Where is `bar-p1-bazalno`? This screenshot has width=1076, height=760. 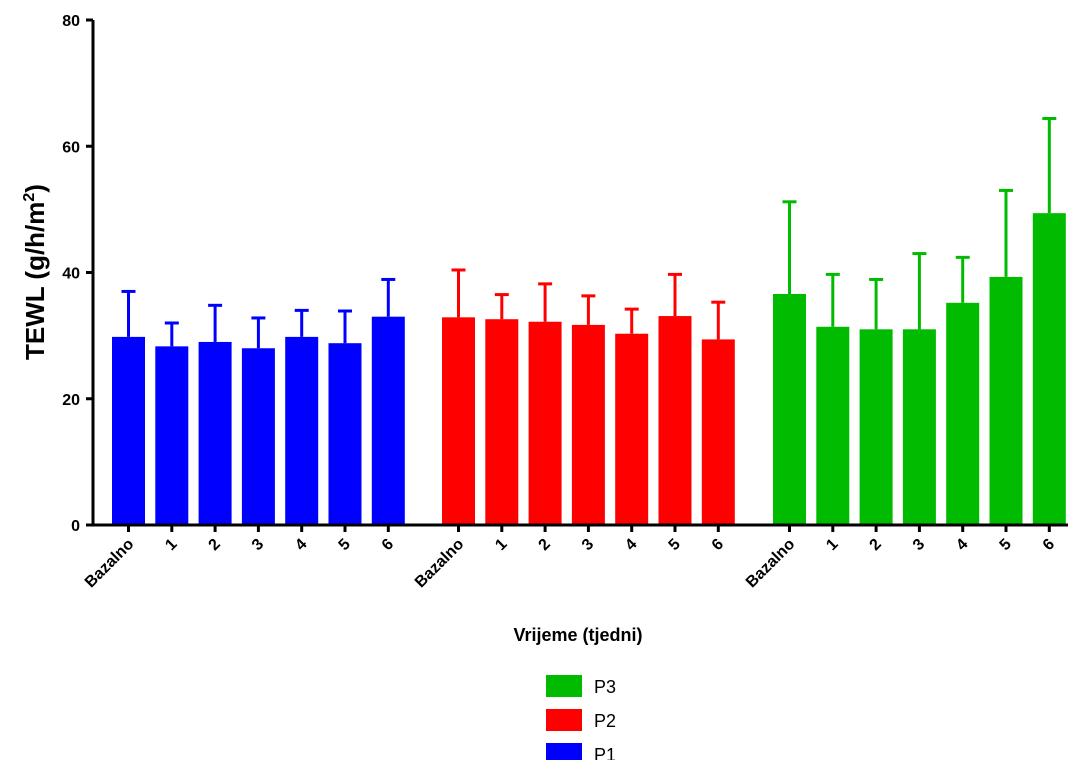 bar-p1-bazalno is located at coordinates (128, 430).